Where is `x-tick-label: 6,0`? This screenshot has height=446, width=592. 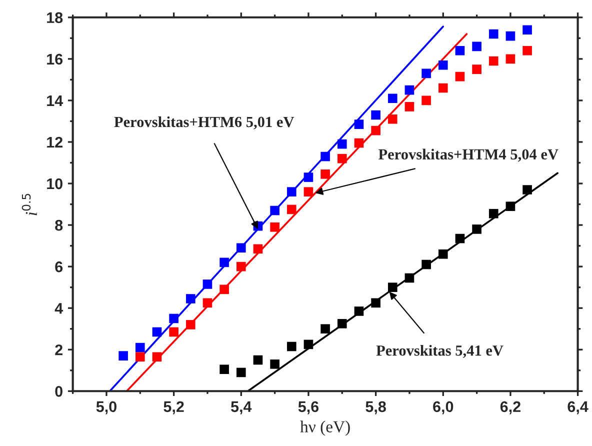
x-tick-label: 6,0 is located at coordinates (443, 407).